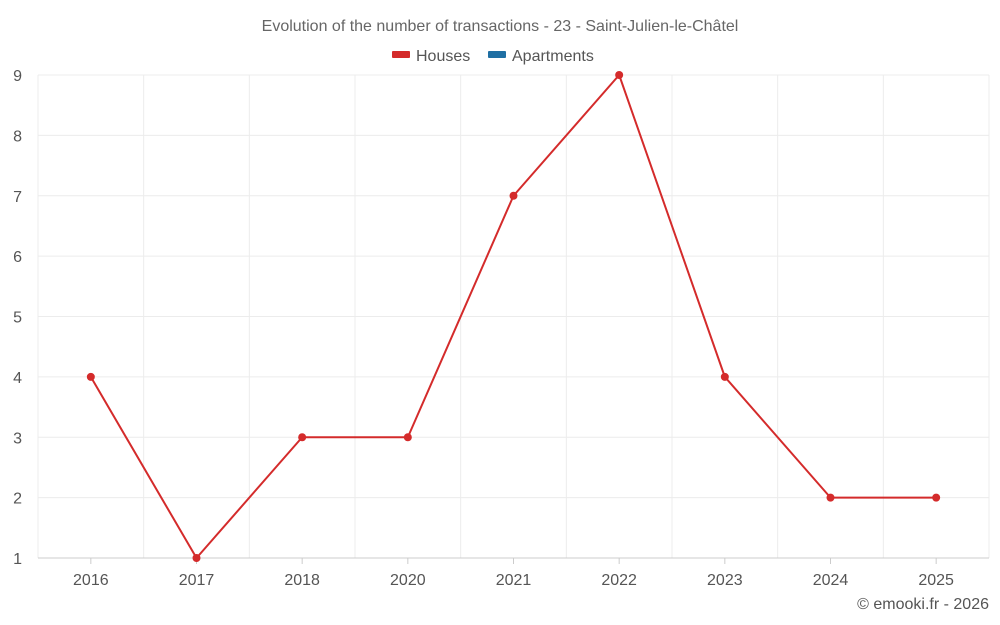 The width and height of the screenshot is (1000, 625). What do you see at coordinates (302, 580) in the screenshot?
I see `x-tick-label: 2018` at bounding box center [302, 580].